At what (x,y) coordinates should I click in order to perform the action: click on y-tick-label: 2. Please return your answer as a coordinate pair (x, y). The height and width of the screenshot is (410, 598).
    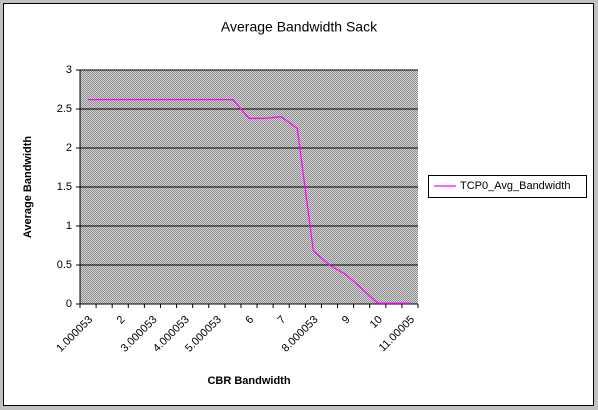
    Looking at the image, I should click on (69, 148).